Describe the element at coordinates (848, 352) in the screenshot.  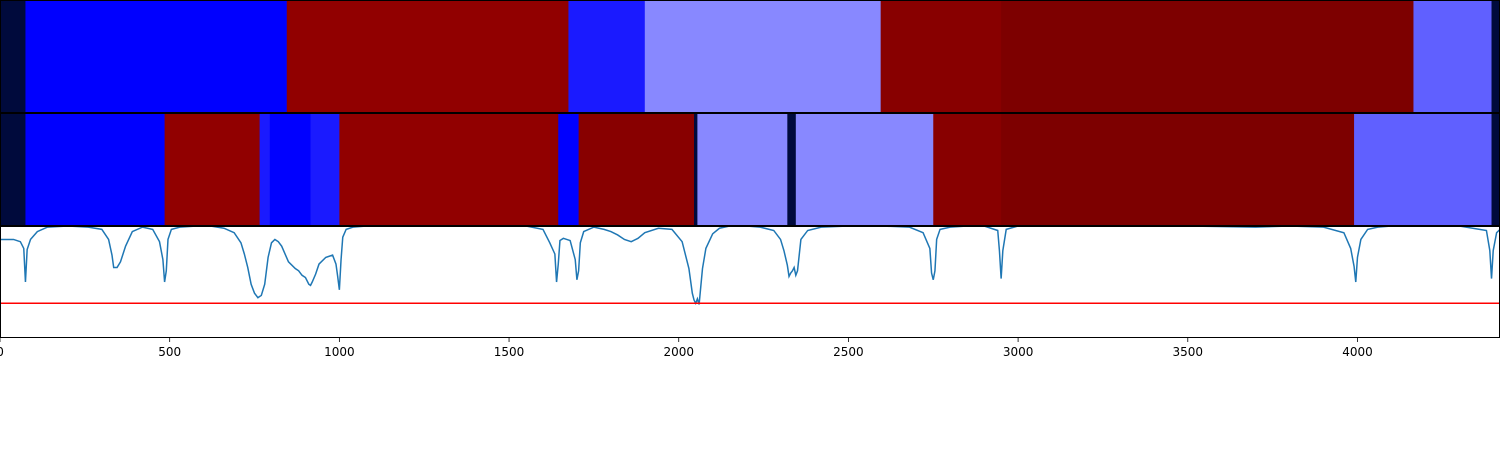
I see `x-tick-label-2500: 2500` at that location.